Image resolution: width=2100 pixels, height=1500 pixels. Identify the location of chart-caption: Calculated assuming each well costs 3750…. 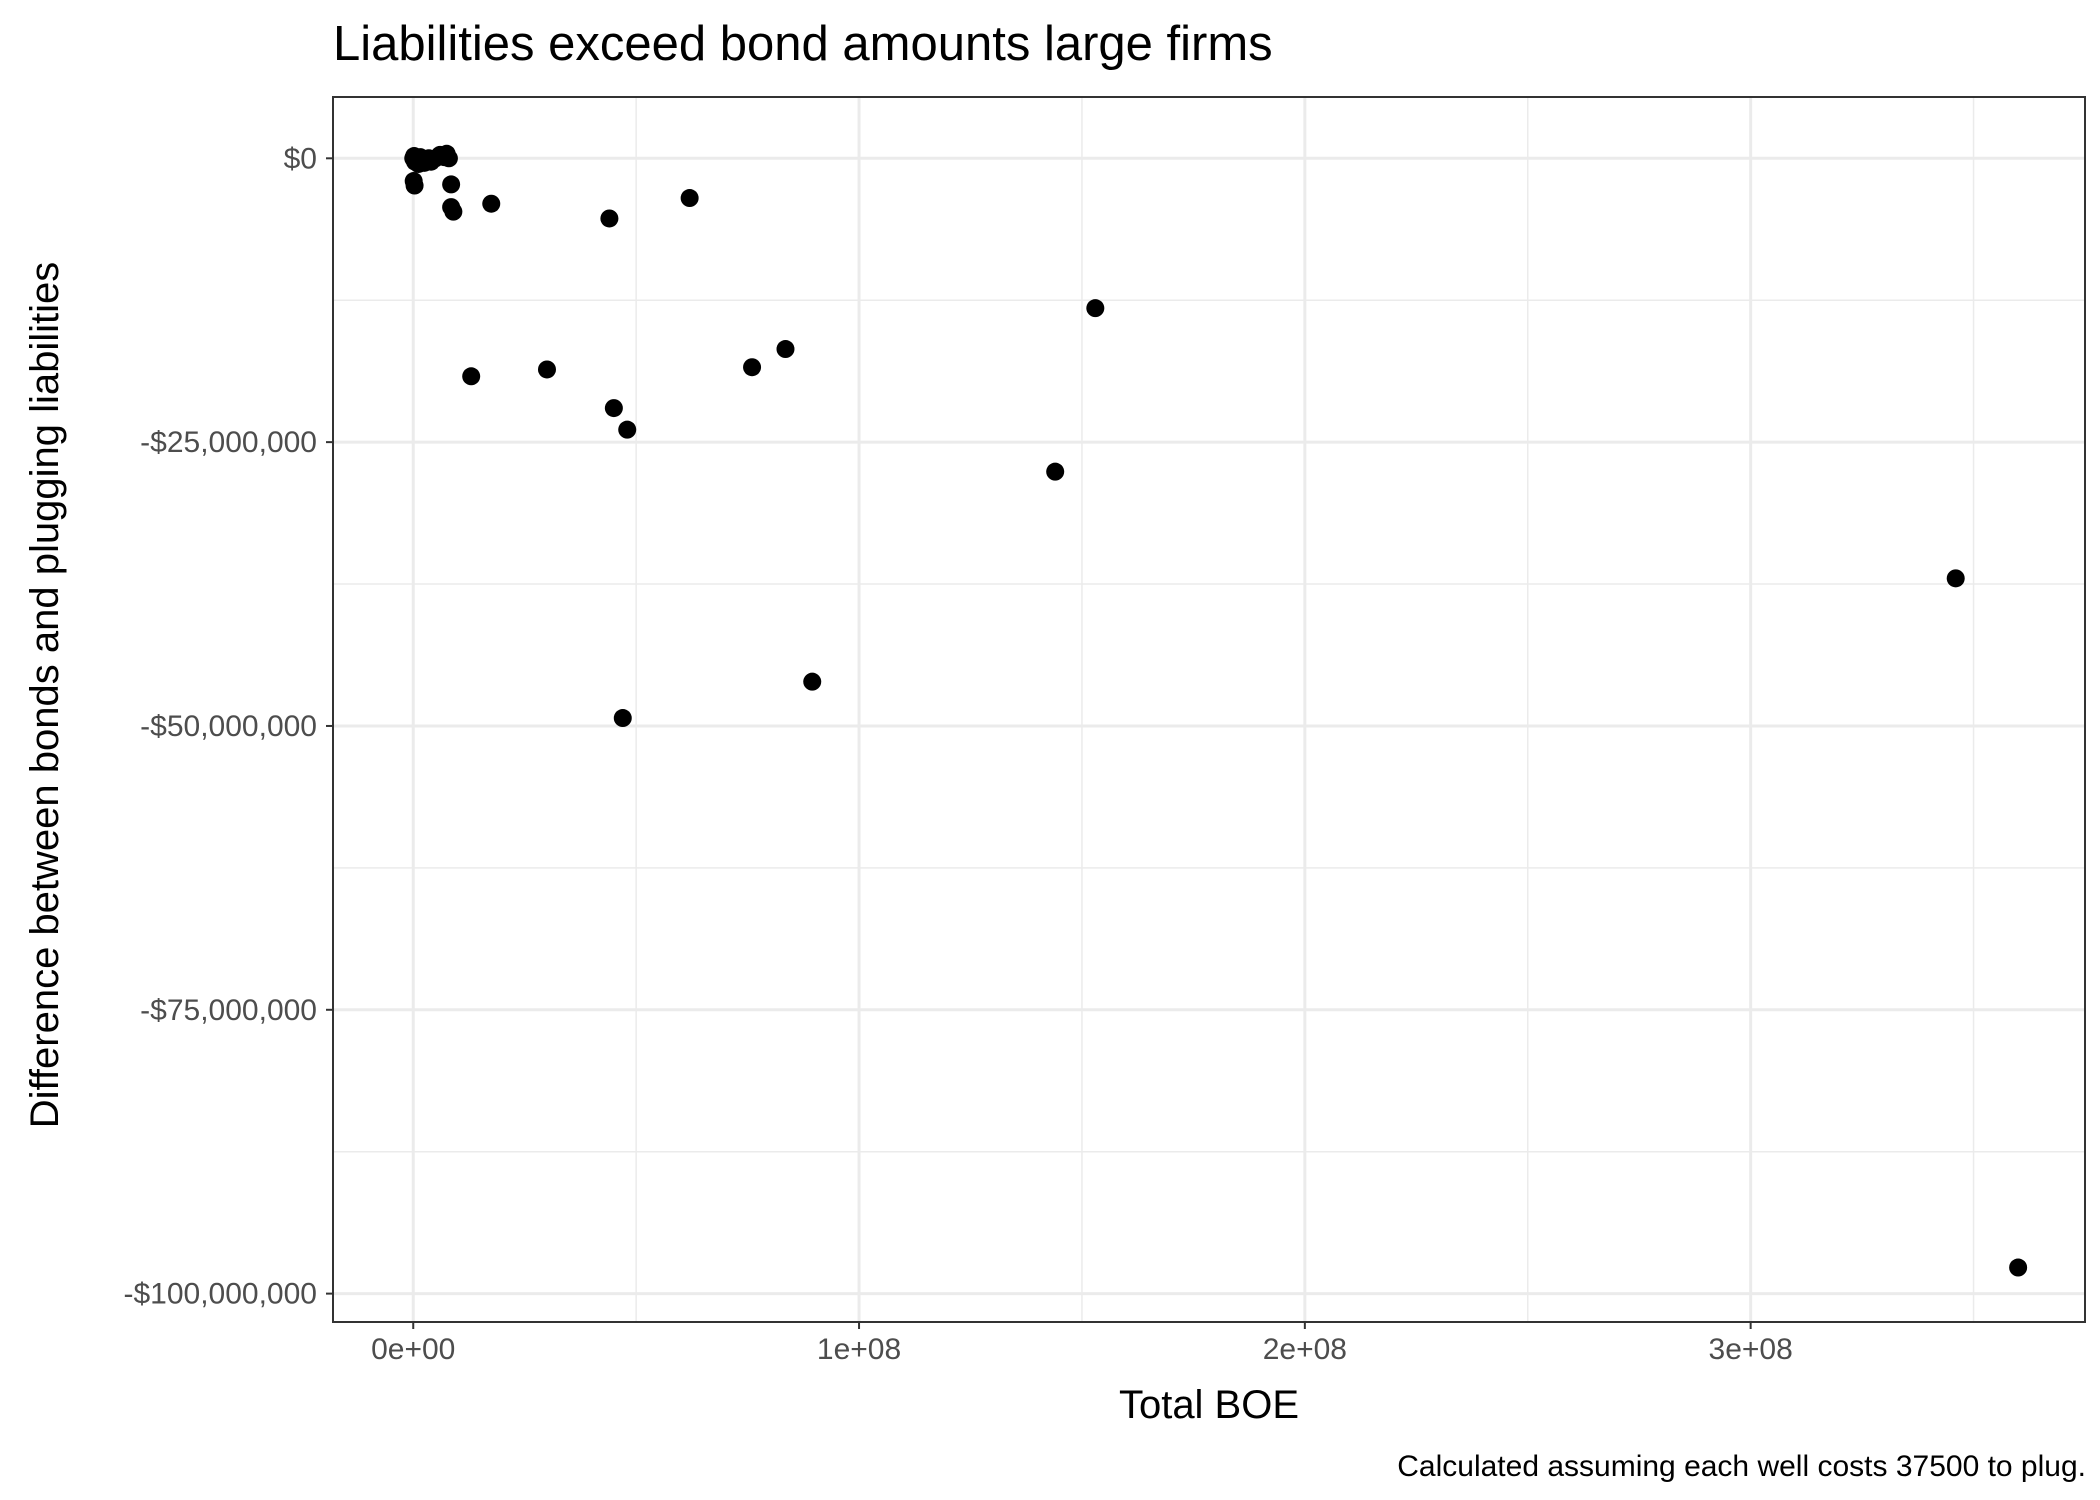
(1741, 1466).